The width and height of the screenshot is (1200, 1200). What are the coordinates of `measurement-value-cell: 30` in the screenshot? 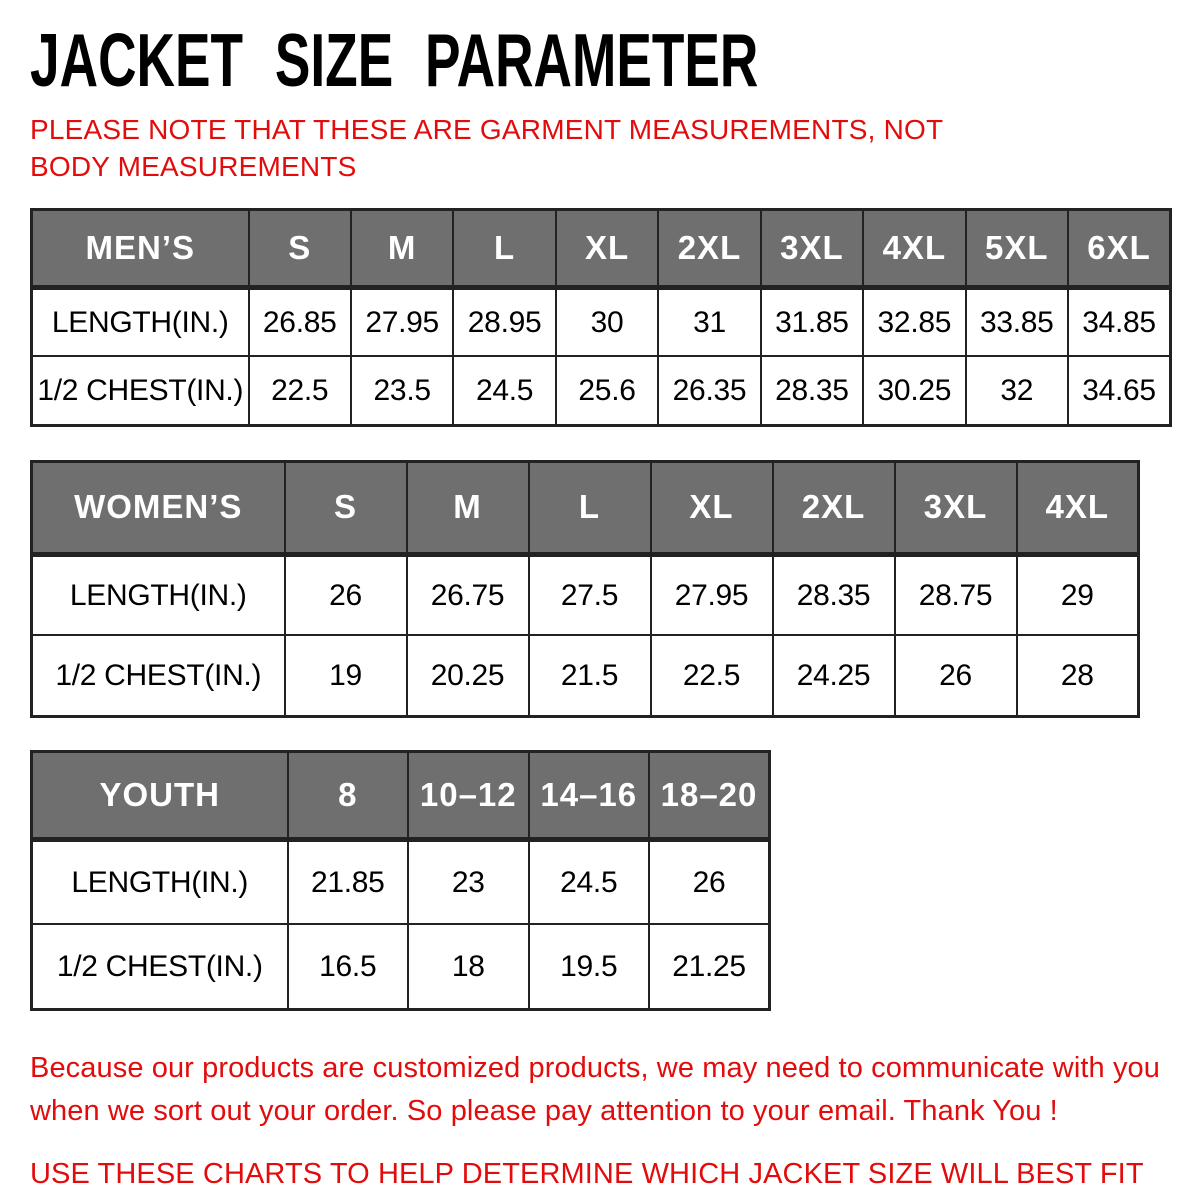 It's located at (607, 322).